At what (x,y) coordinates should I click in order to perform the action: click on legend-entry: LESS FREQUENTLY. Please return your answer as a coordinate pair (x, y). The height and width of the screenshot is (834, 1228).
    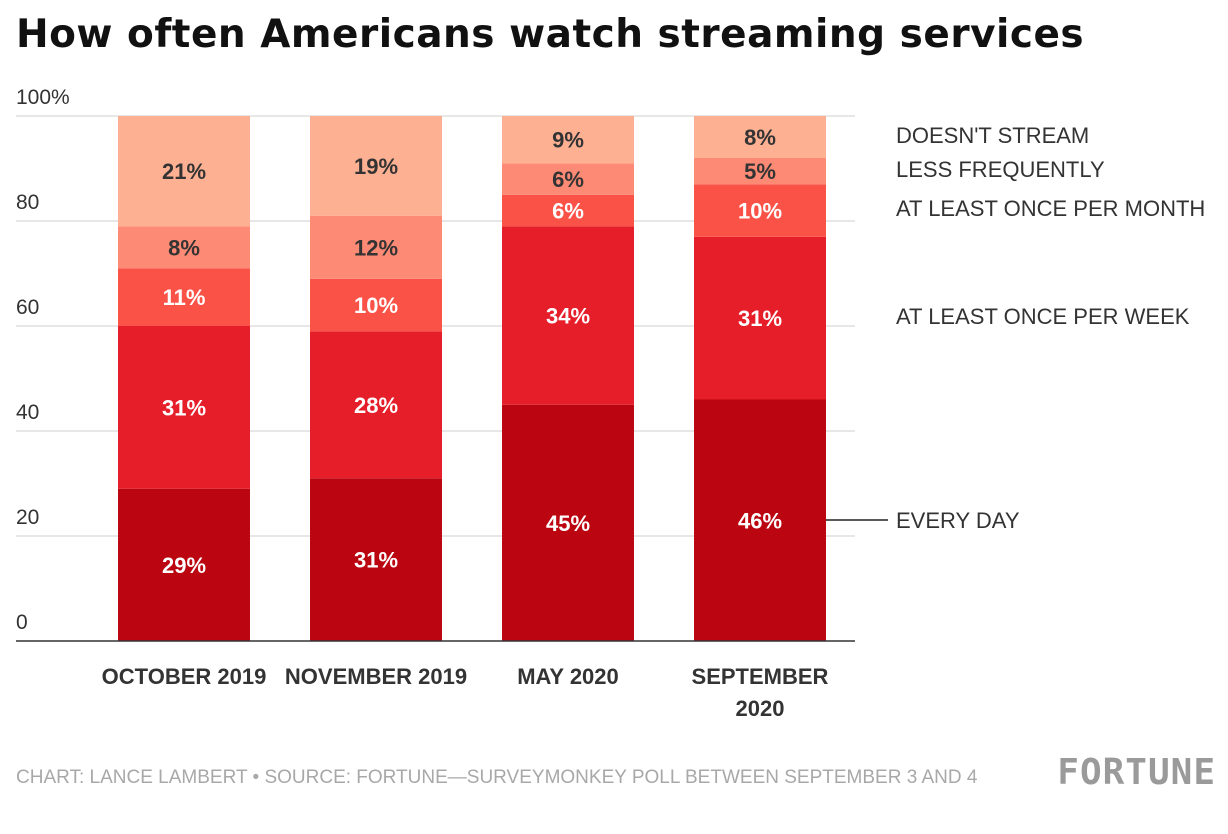
    Looking at the image, I should click on (1000, 169).